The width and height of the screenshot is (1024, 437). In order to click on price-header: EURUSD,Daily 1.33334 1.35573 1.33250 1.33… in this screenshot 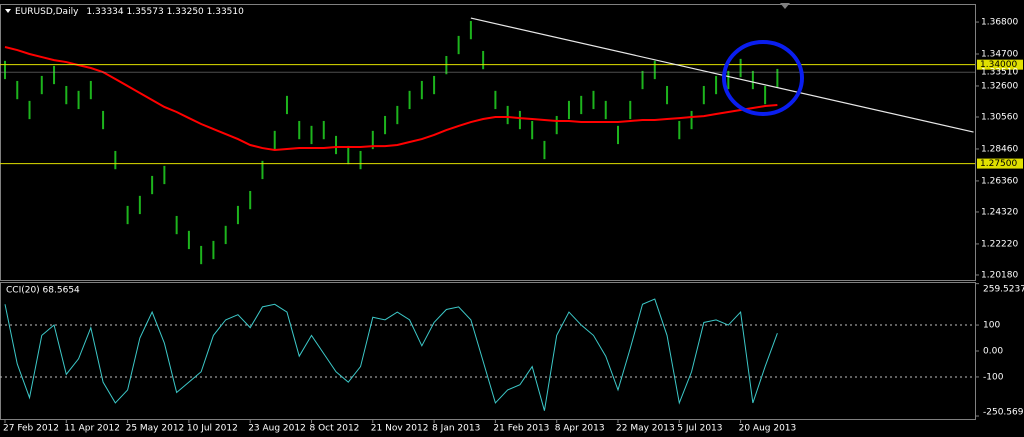, I will do `click(129, 12)`.